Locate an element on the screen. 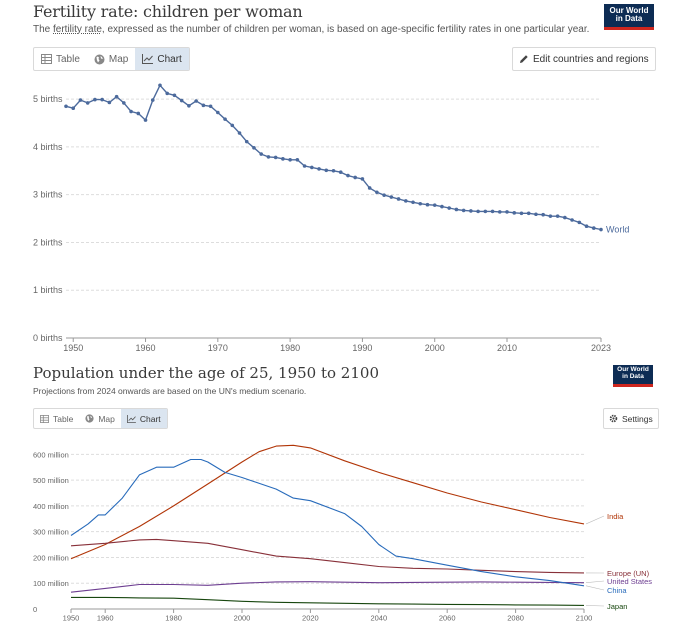 The height and width of the screenshot is (628, 675). series-line-japan is located at coordinates (328, 601).